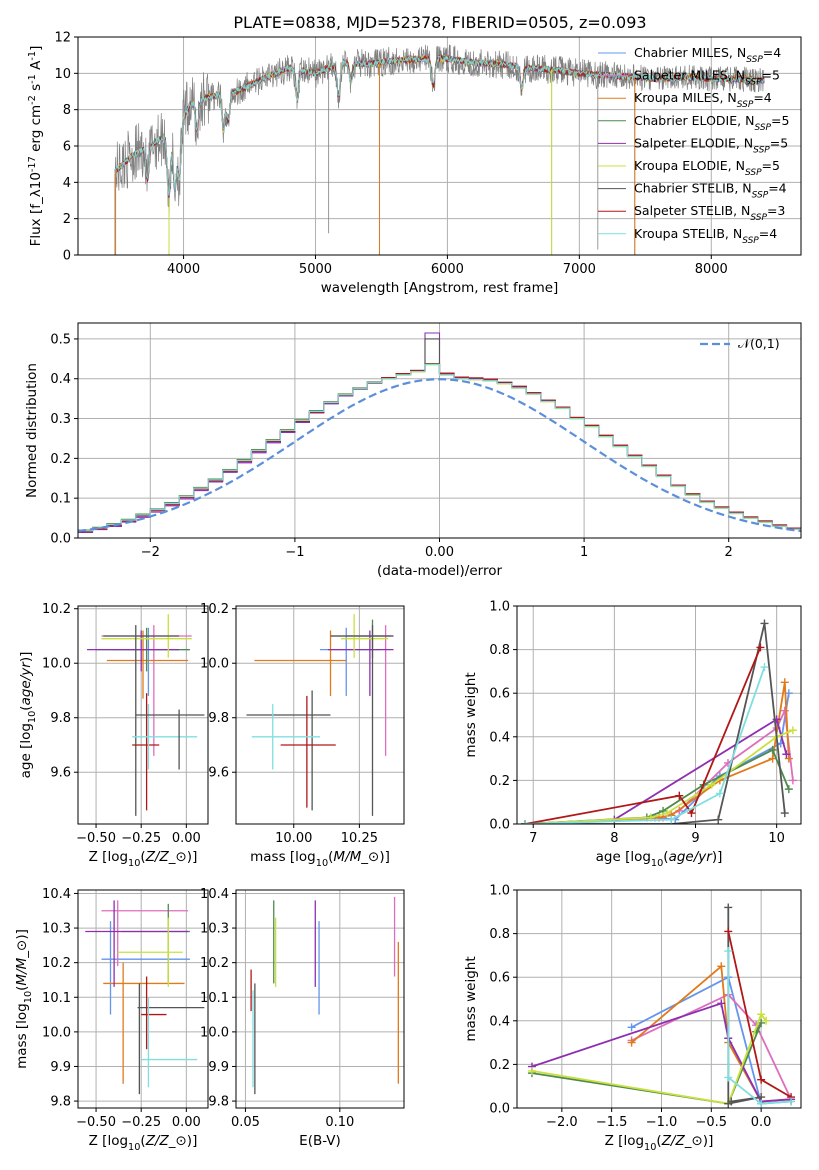 This screenshot has width=819, height=1170. I want to click on legend-label: Chabrier MILES, NSSP=4, so click(707, 55).